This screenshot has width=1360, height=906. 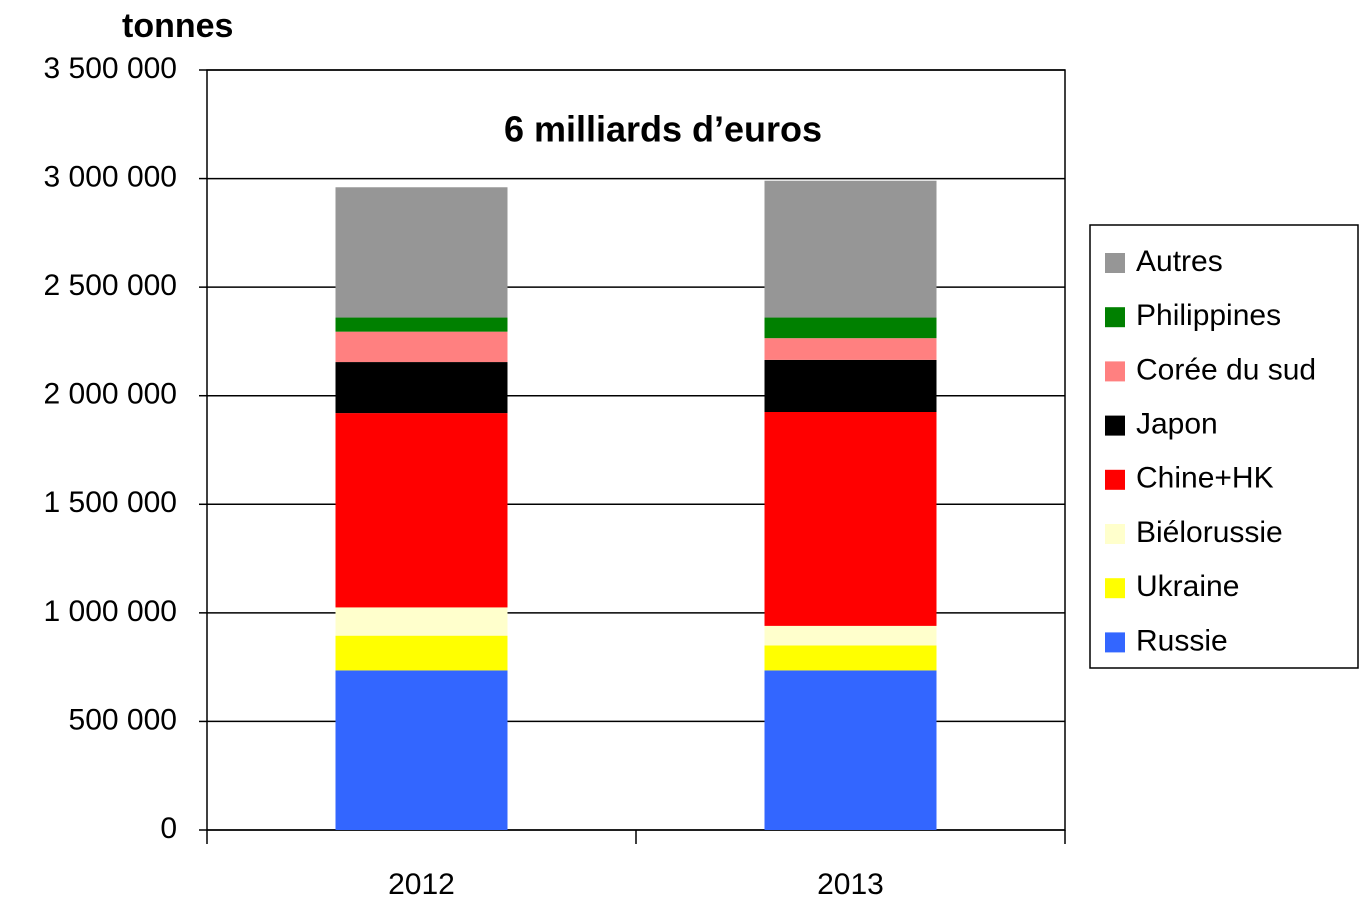 I want to click on legend-label: Autres, so click(x=1179, y=261).